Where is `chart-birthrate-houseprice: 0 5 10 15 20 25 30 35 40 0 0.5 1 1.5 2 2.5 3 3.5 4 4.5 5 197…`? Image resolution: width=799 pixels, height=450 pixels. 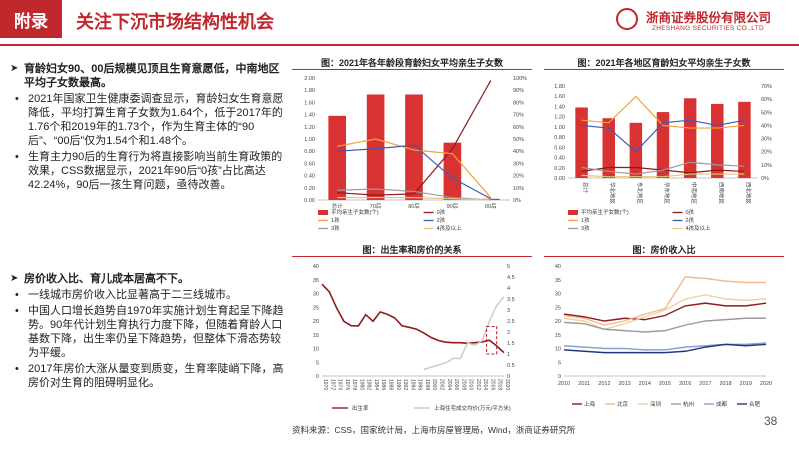
chart-birthrate-houseprice: 0 5 10 15 20 25 30 35 40 0 0.5 1 1.5 2 2.5 3 3.5 4 4.5 5 197… is located at coordinates (414, 338).